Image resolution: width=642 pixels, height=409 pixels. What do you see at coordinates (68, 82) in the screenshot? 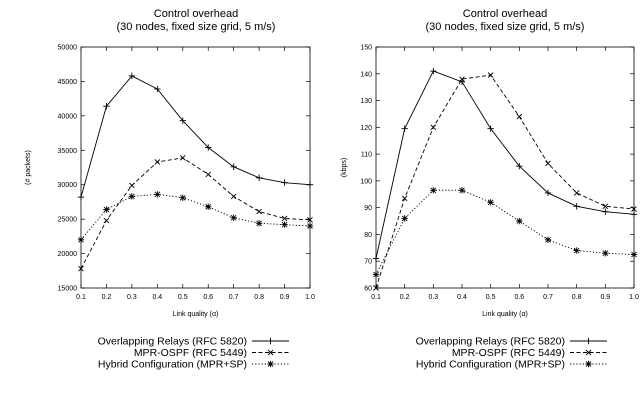
I see `y-tick-label: 45000` at bounding box center [68, 82].